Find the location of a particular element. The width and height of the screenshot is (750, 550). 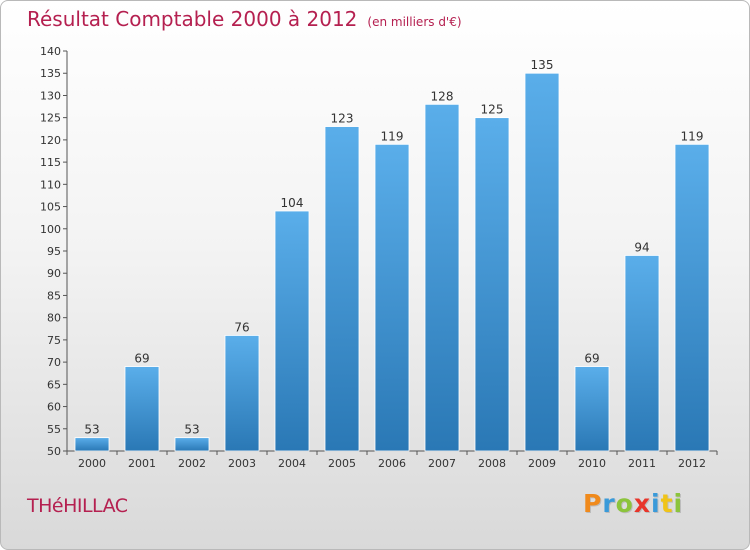

bar-2002 is located at coordinates (192, 444).